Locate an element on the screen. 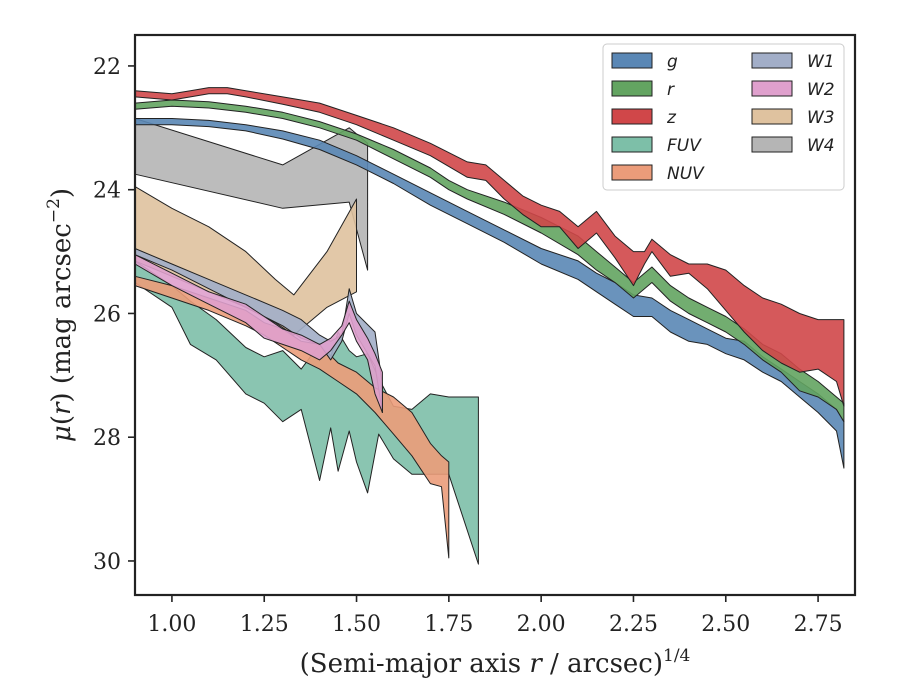 The width and height of the screenshot is (900, 700). x-tick-label: 1.75 is located at coordinates (448, 624).